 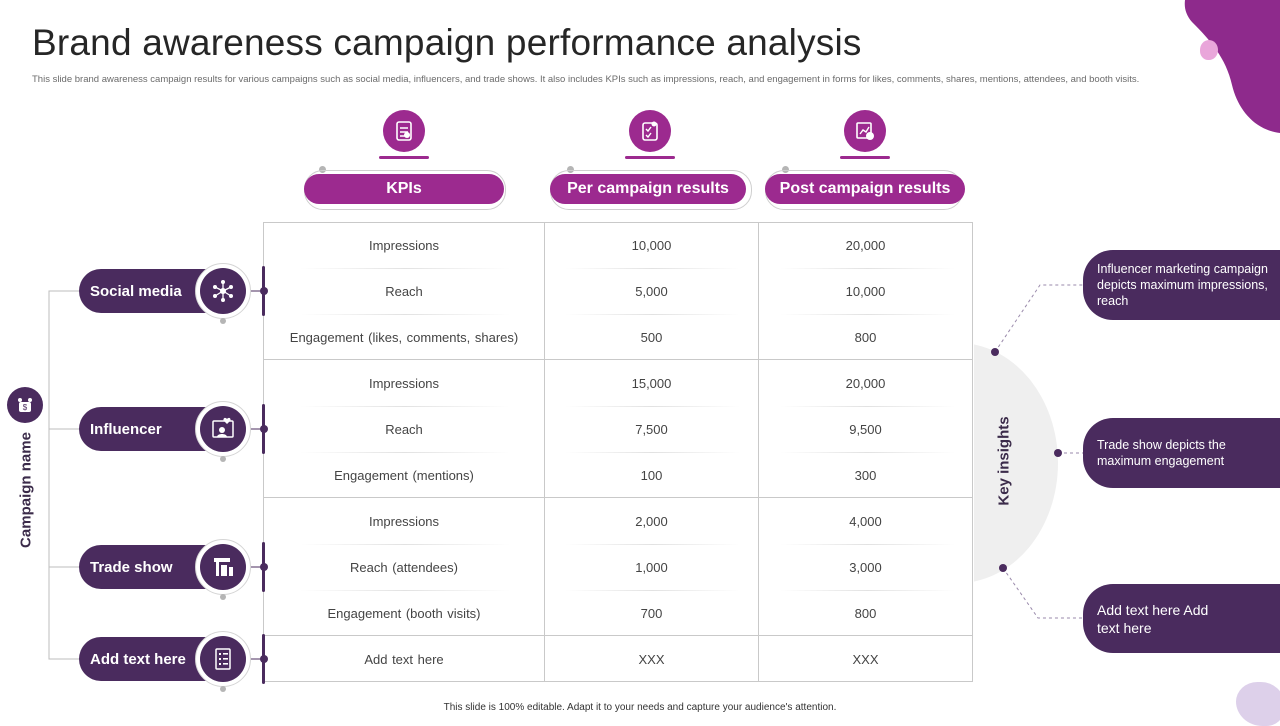 I want to click on table-cell-per: 2,000, so click(x=651, y=521).